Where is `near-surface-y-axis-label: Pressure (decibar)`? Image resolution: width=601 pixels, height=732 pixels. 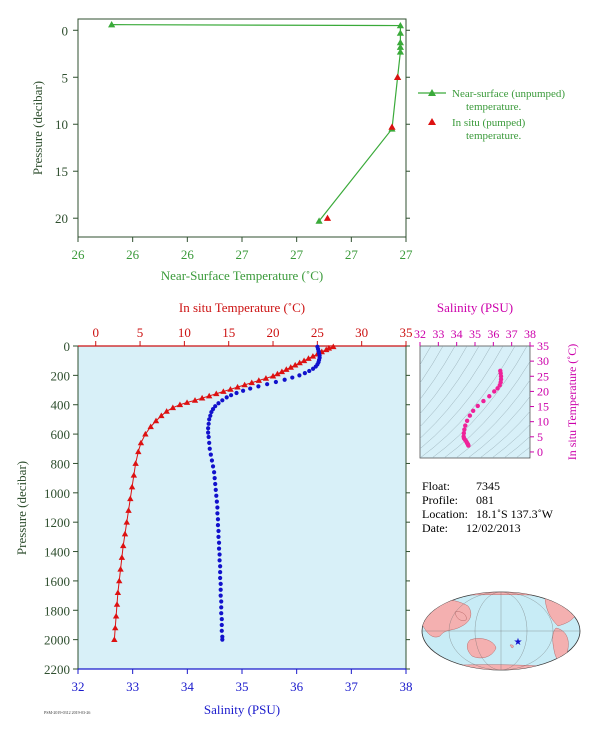 near-surface-y-axis-label: Pressure (decibar) is located at coordinates (37, 128).